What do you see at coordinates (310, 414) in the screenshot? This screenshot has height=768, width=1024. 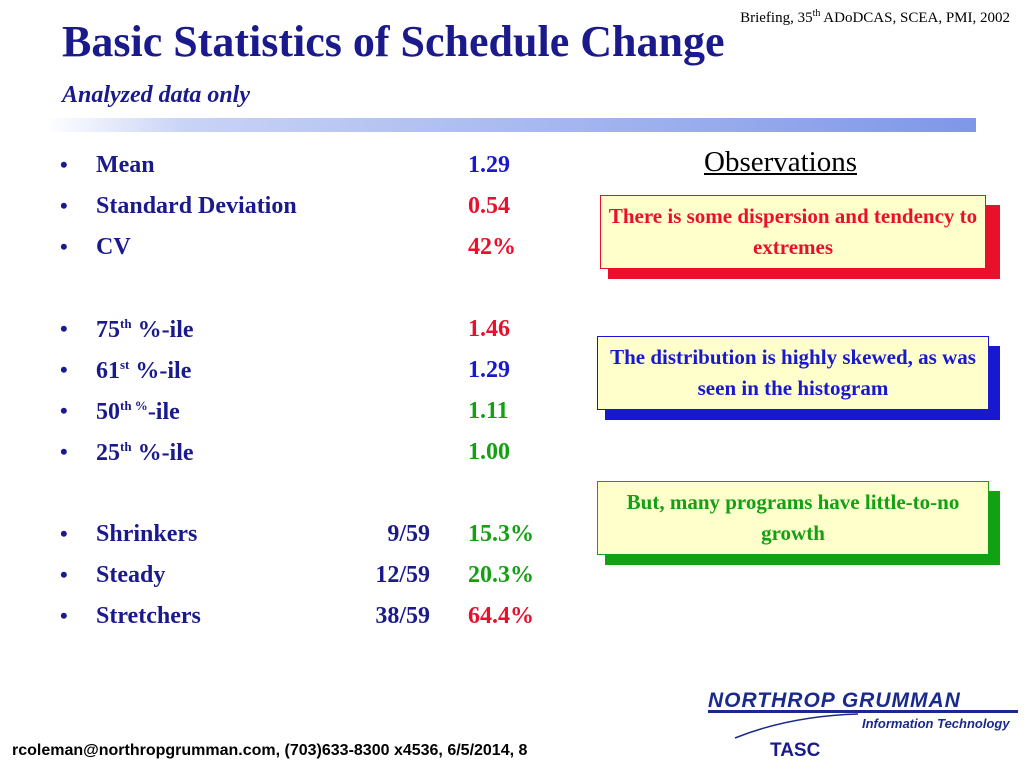 I see `stat-row-50th-percentile: • 50th %-ile 1.11` at bounding box center [310, 414].